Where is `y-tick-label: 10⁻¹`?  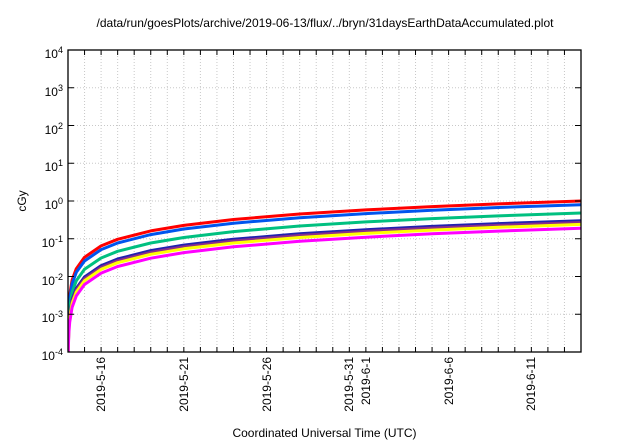 y-tick-label: 10⁻¹ is located at coordinates (52, 241).